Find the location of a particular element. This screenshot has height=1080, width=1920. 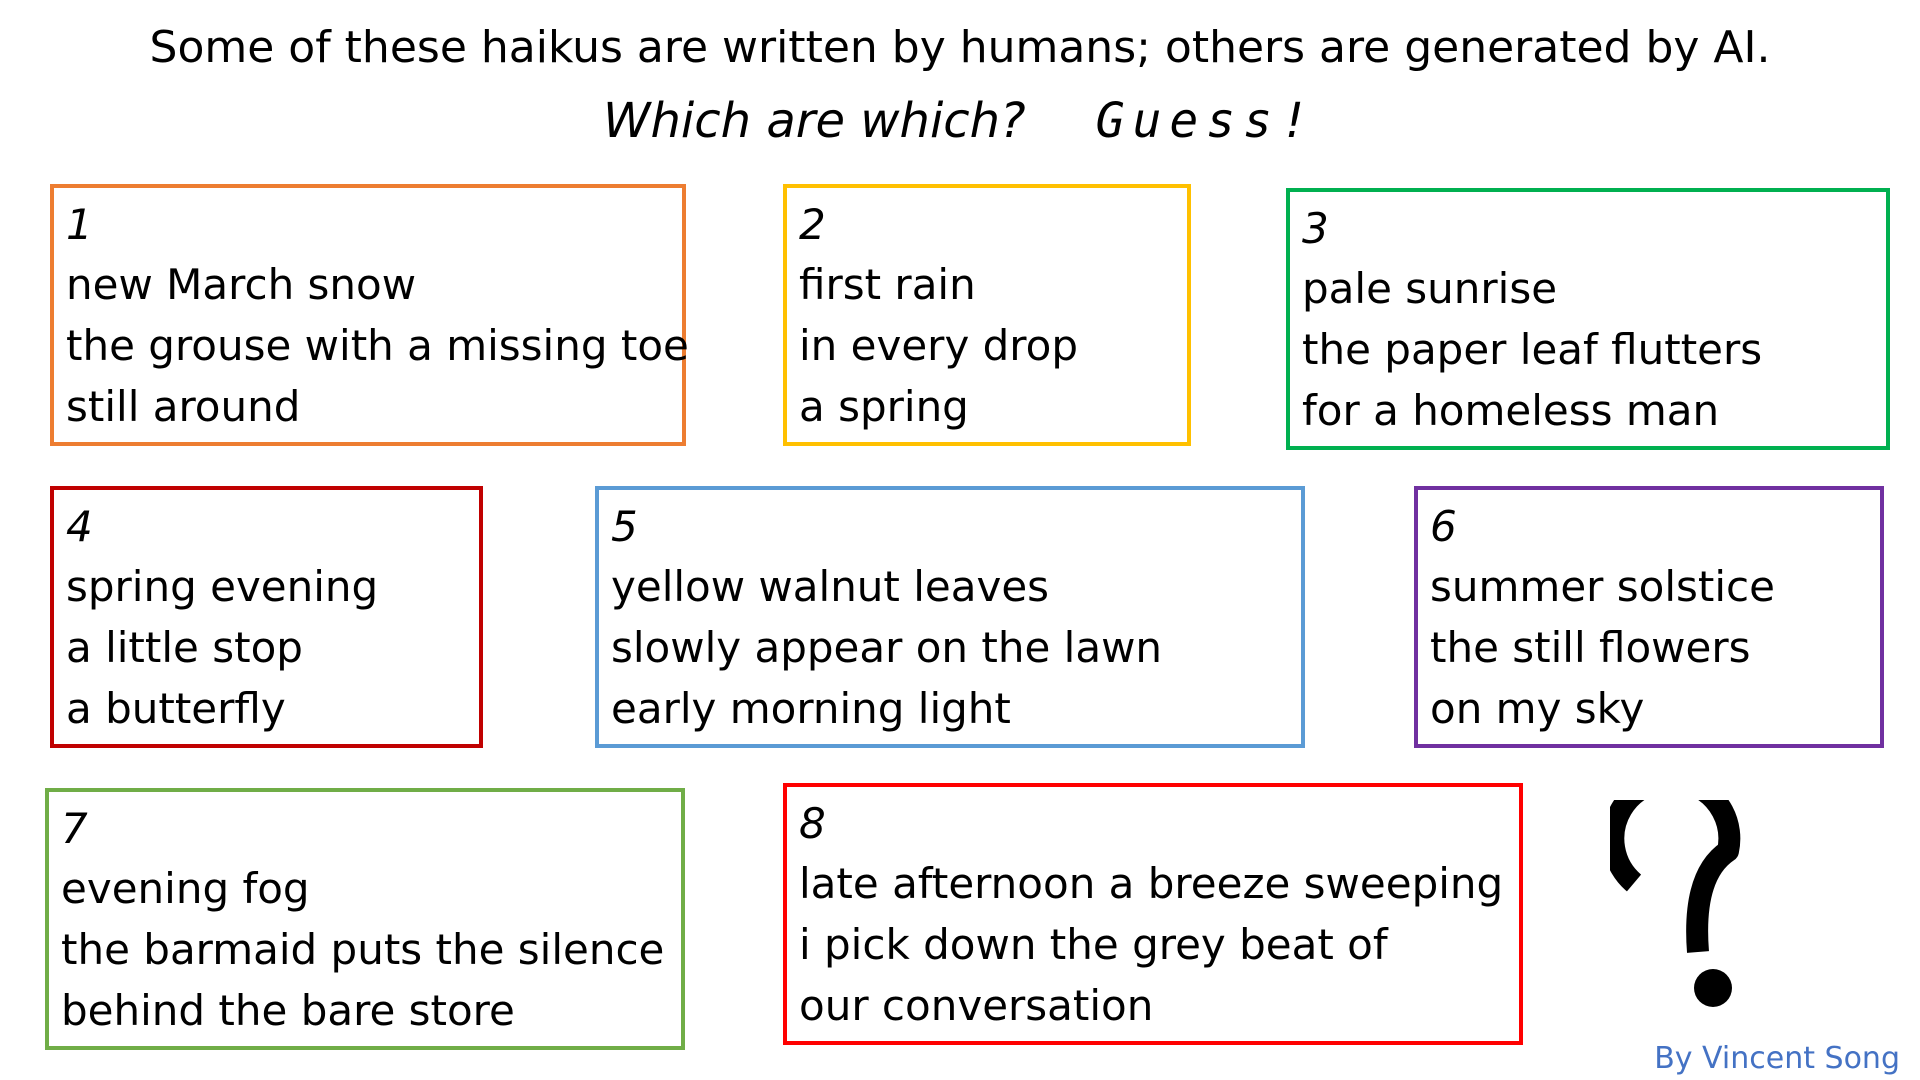

haiku-number: 1 is located at coordinates (79, 224).